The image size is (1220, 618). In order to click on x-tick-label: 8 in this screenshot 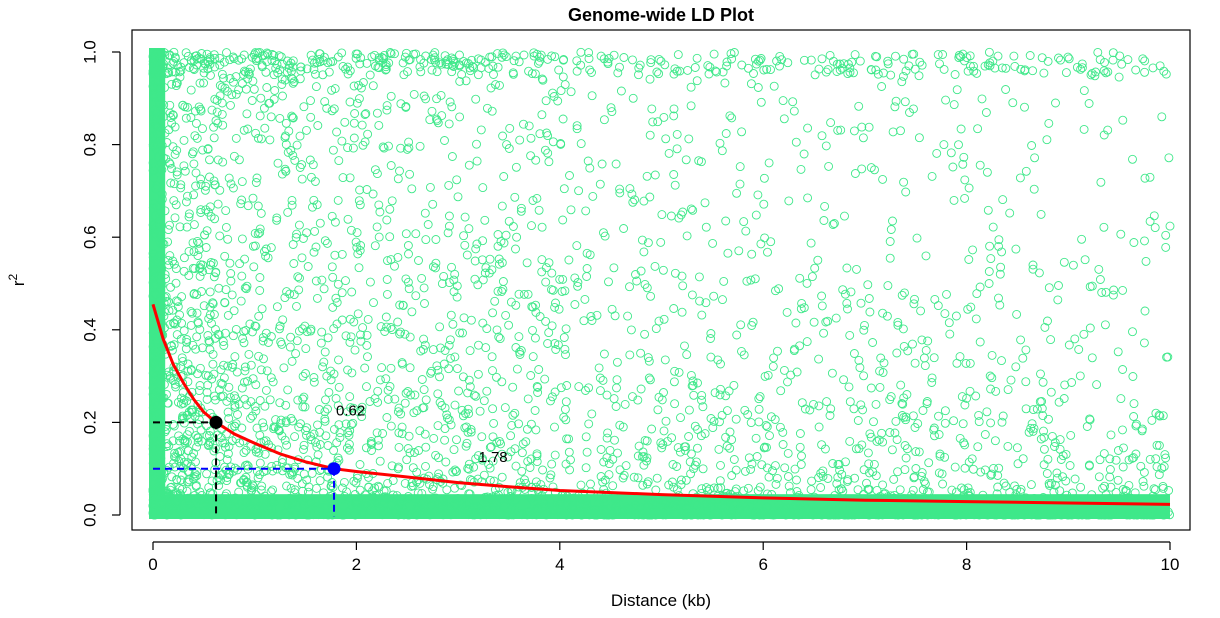, I will do `click(966, 564)`.